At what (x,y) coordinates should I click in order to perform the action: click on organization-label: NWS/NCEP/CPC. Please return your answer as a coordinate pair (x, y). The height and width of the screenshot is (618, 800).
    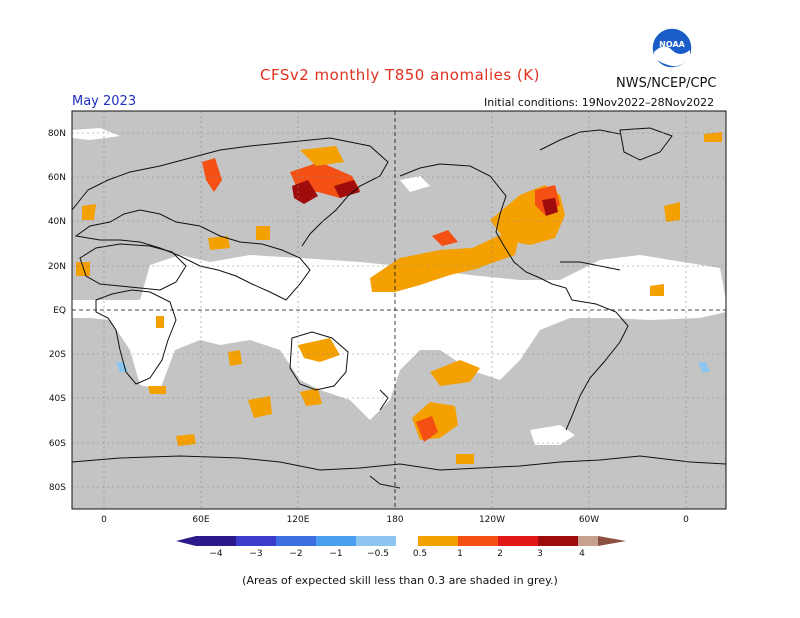
    Looking at the image, I should click on (666, 83).